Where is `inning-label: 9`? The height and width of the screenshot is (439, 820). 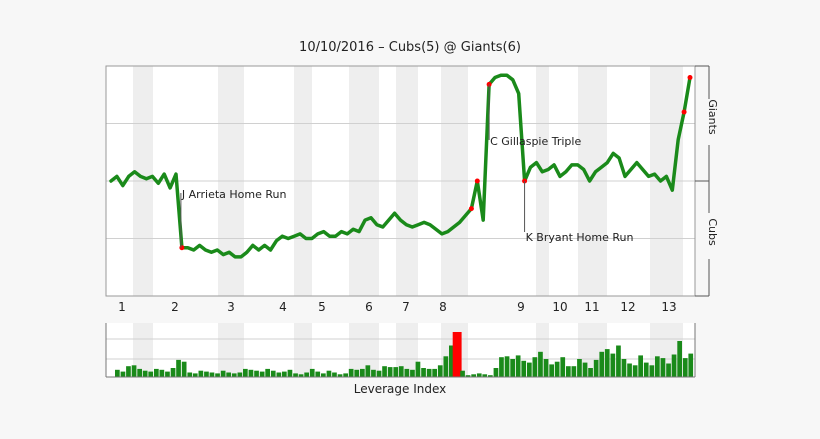
inning-label: 9 is located at coordinates (521, 307).